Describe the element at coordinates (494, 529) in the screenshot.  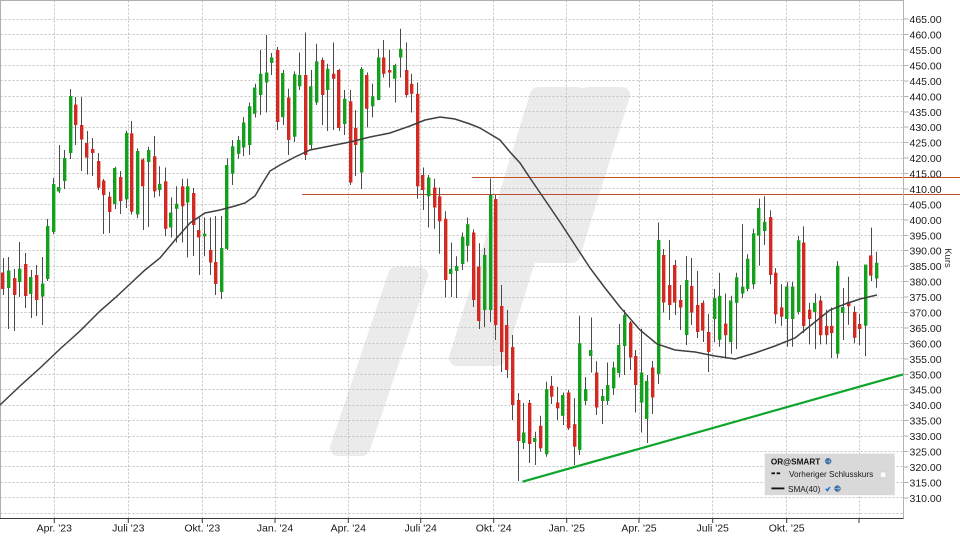
I see `svg-text: Okt. '24` at that location.